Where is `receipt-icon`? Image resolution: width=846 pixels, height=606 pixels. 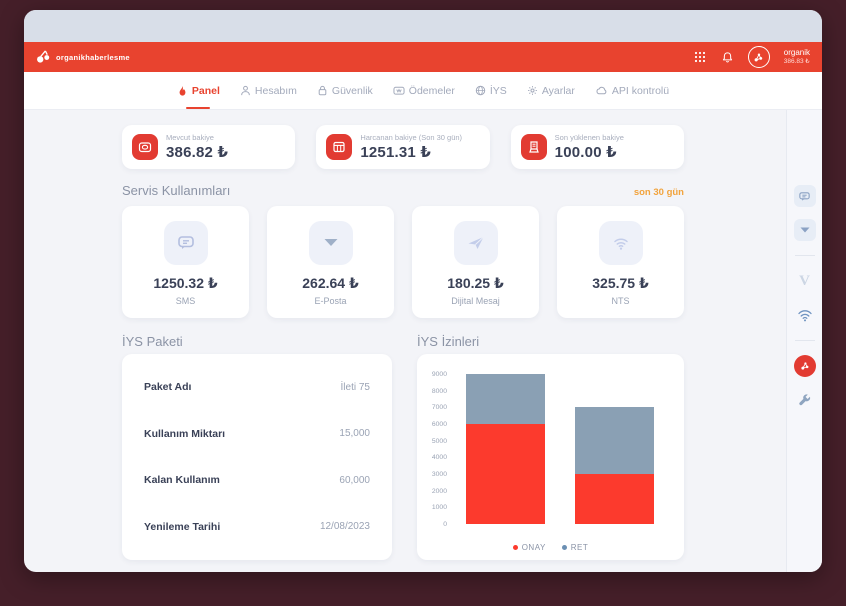 receipt-icon is located at coordinates (533, 147).